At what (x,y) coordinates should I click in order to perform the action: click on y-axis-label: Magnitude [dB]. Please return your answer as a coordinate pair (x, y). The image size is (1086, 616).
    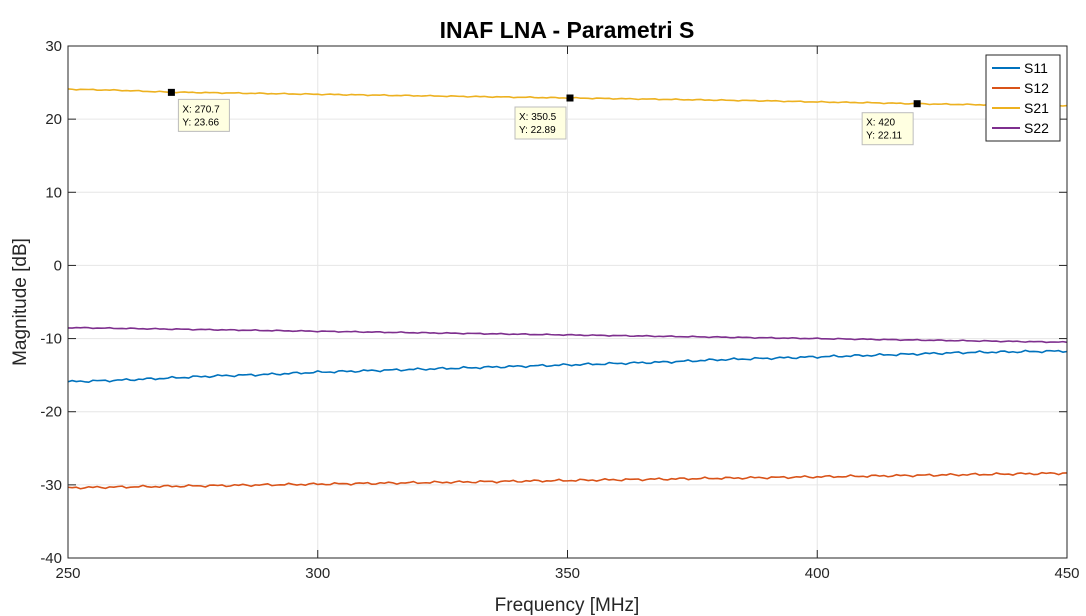
    Looking at the image, I should click on (20, 302).